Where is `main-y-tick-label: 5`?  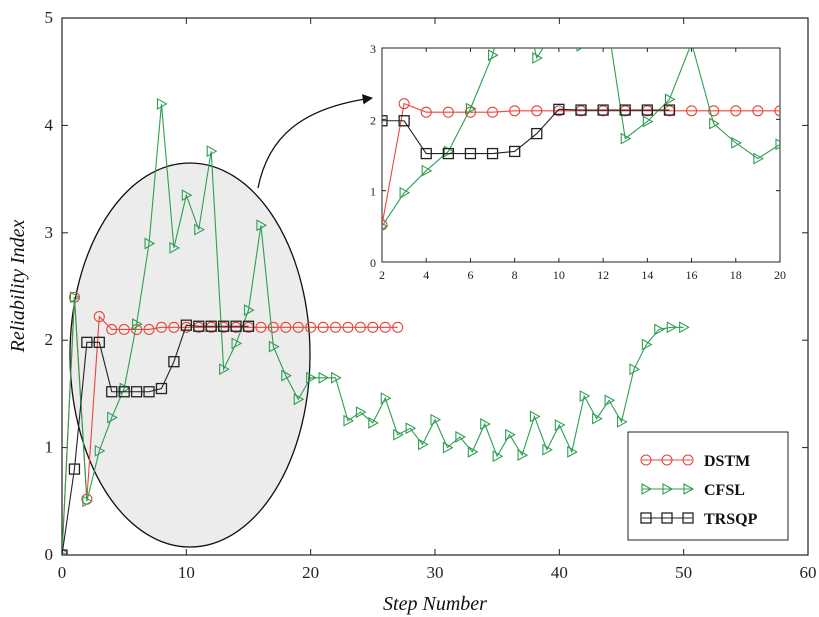
main-y-tick-label: 5 is located at coordinates (49, 17).